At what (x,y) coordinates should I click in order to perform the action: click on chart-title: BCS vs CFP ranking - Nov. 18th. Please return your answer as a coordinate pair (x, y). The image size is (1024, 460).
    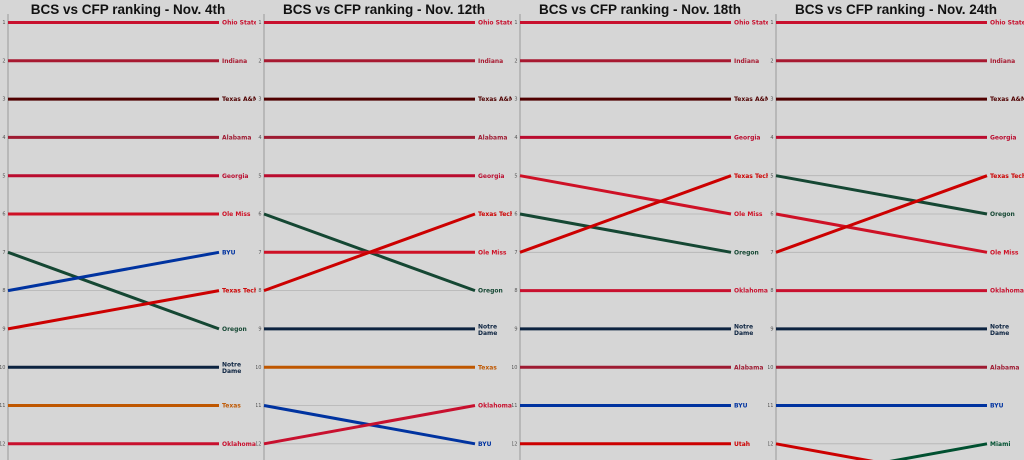
    Looking at the image, I should click on (640, 9).